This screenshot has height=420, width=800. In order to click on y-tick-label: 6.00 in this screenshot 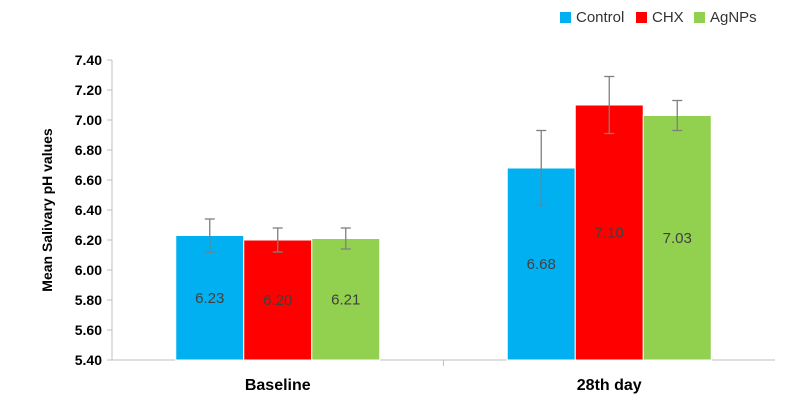, I will do `click(88, 270)`.